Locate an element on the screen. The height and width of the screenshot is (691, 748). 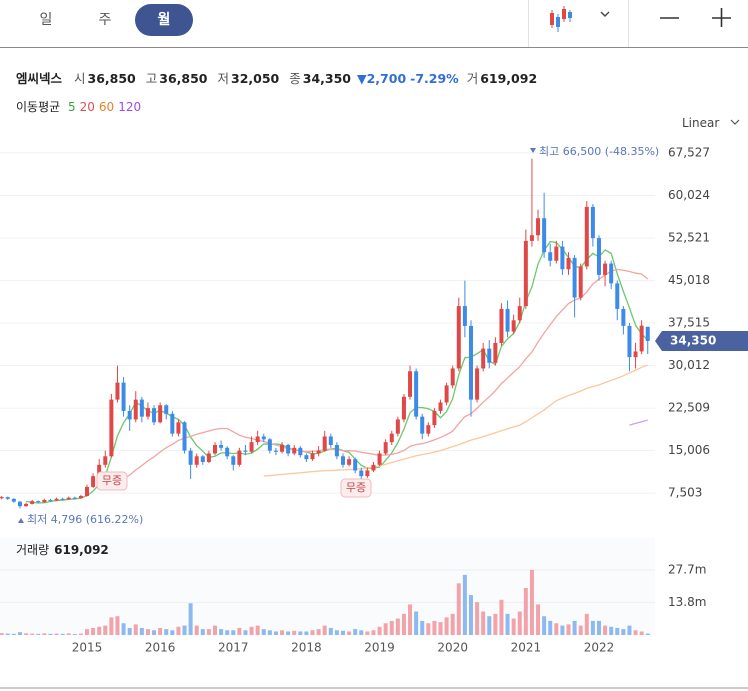
change-pct: -7.29% is located at coordinates (434, 78).